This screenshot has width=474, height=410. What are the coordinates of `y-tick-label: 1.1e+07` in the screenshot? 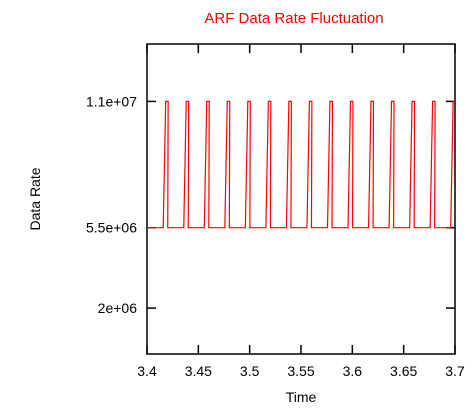 It's located at (111, 101).